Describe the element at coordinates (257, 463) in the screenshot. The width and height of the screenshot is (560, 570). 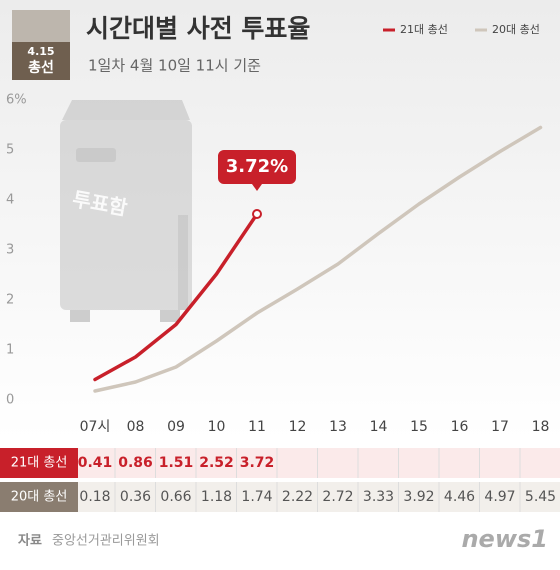
I see `table-cell: 3.72` at that location.